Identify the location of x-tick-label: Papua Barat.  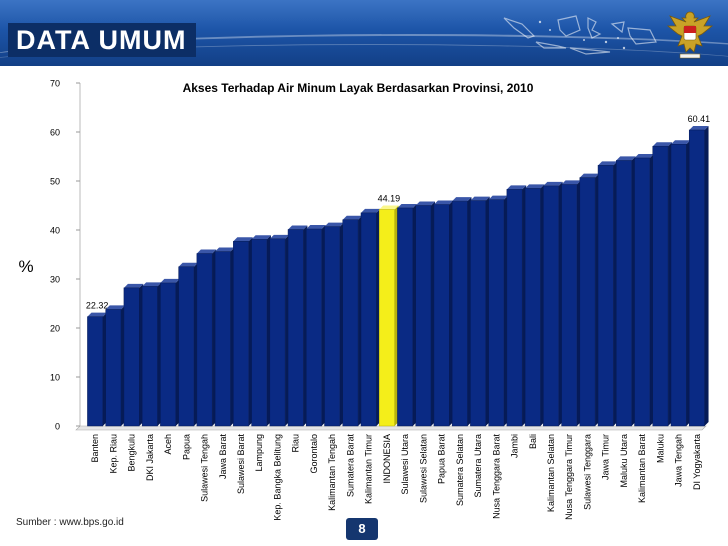
(442, 459).